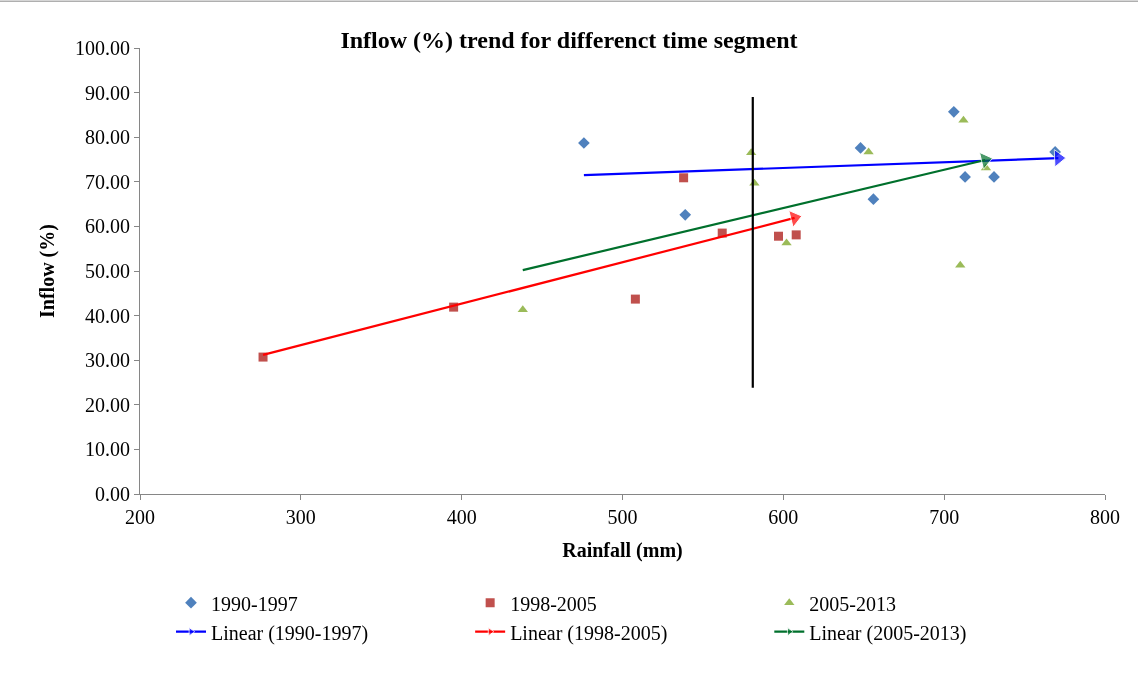  What do you see at coordinates (852, 603) in the screenshot?
I see `legend-label: 2005-2013` at bounding box center [852, 603].